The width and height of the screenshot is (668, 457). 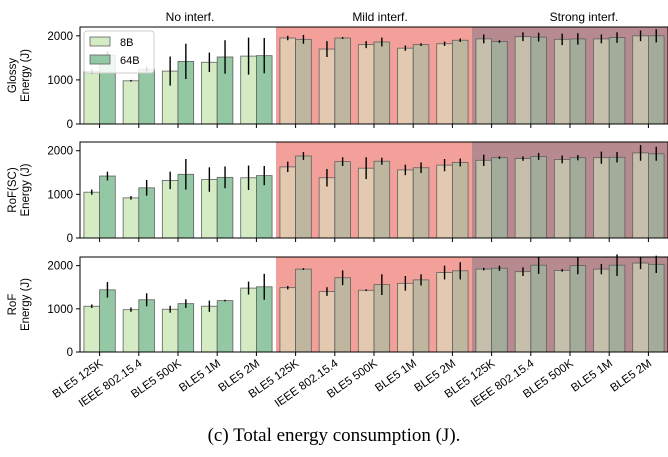 I want to click on figure-caption: (c) Total energy consumption (J)., so click(x=334, y=435).